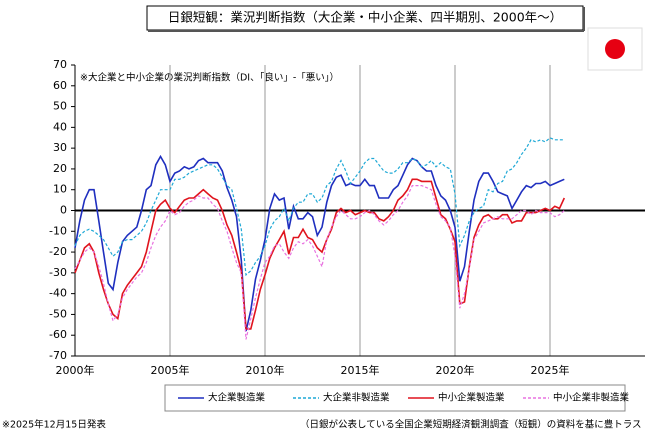  Describe the element at coordinates (471, 425) in the screenshot. I see `footnote: （日銀が公表している全国企業短期経済観測調査（短観）の資料を基に豊トラス` at that location.